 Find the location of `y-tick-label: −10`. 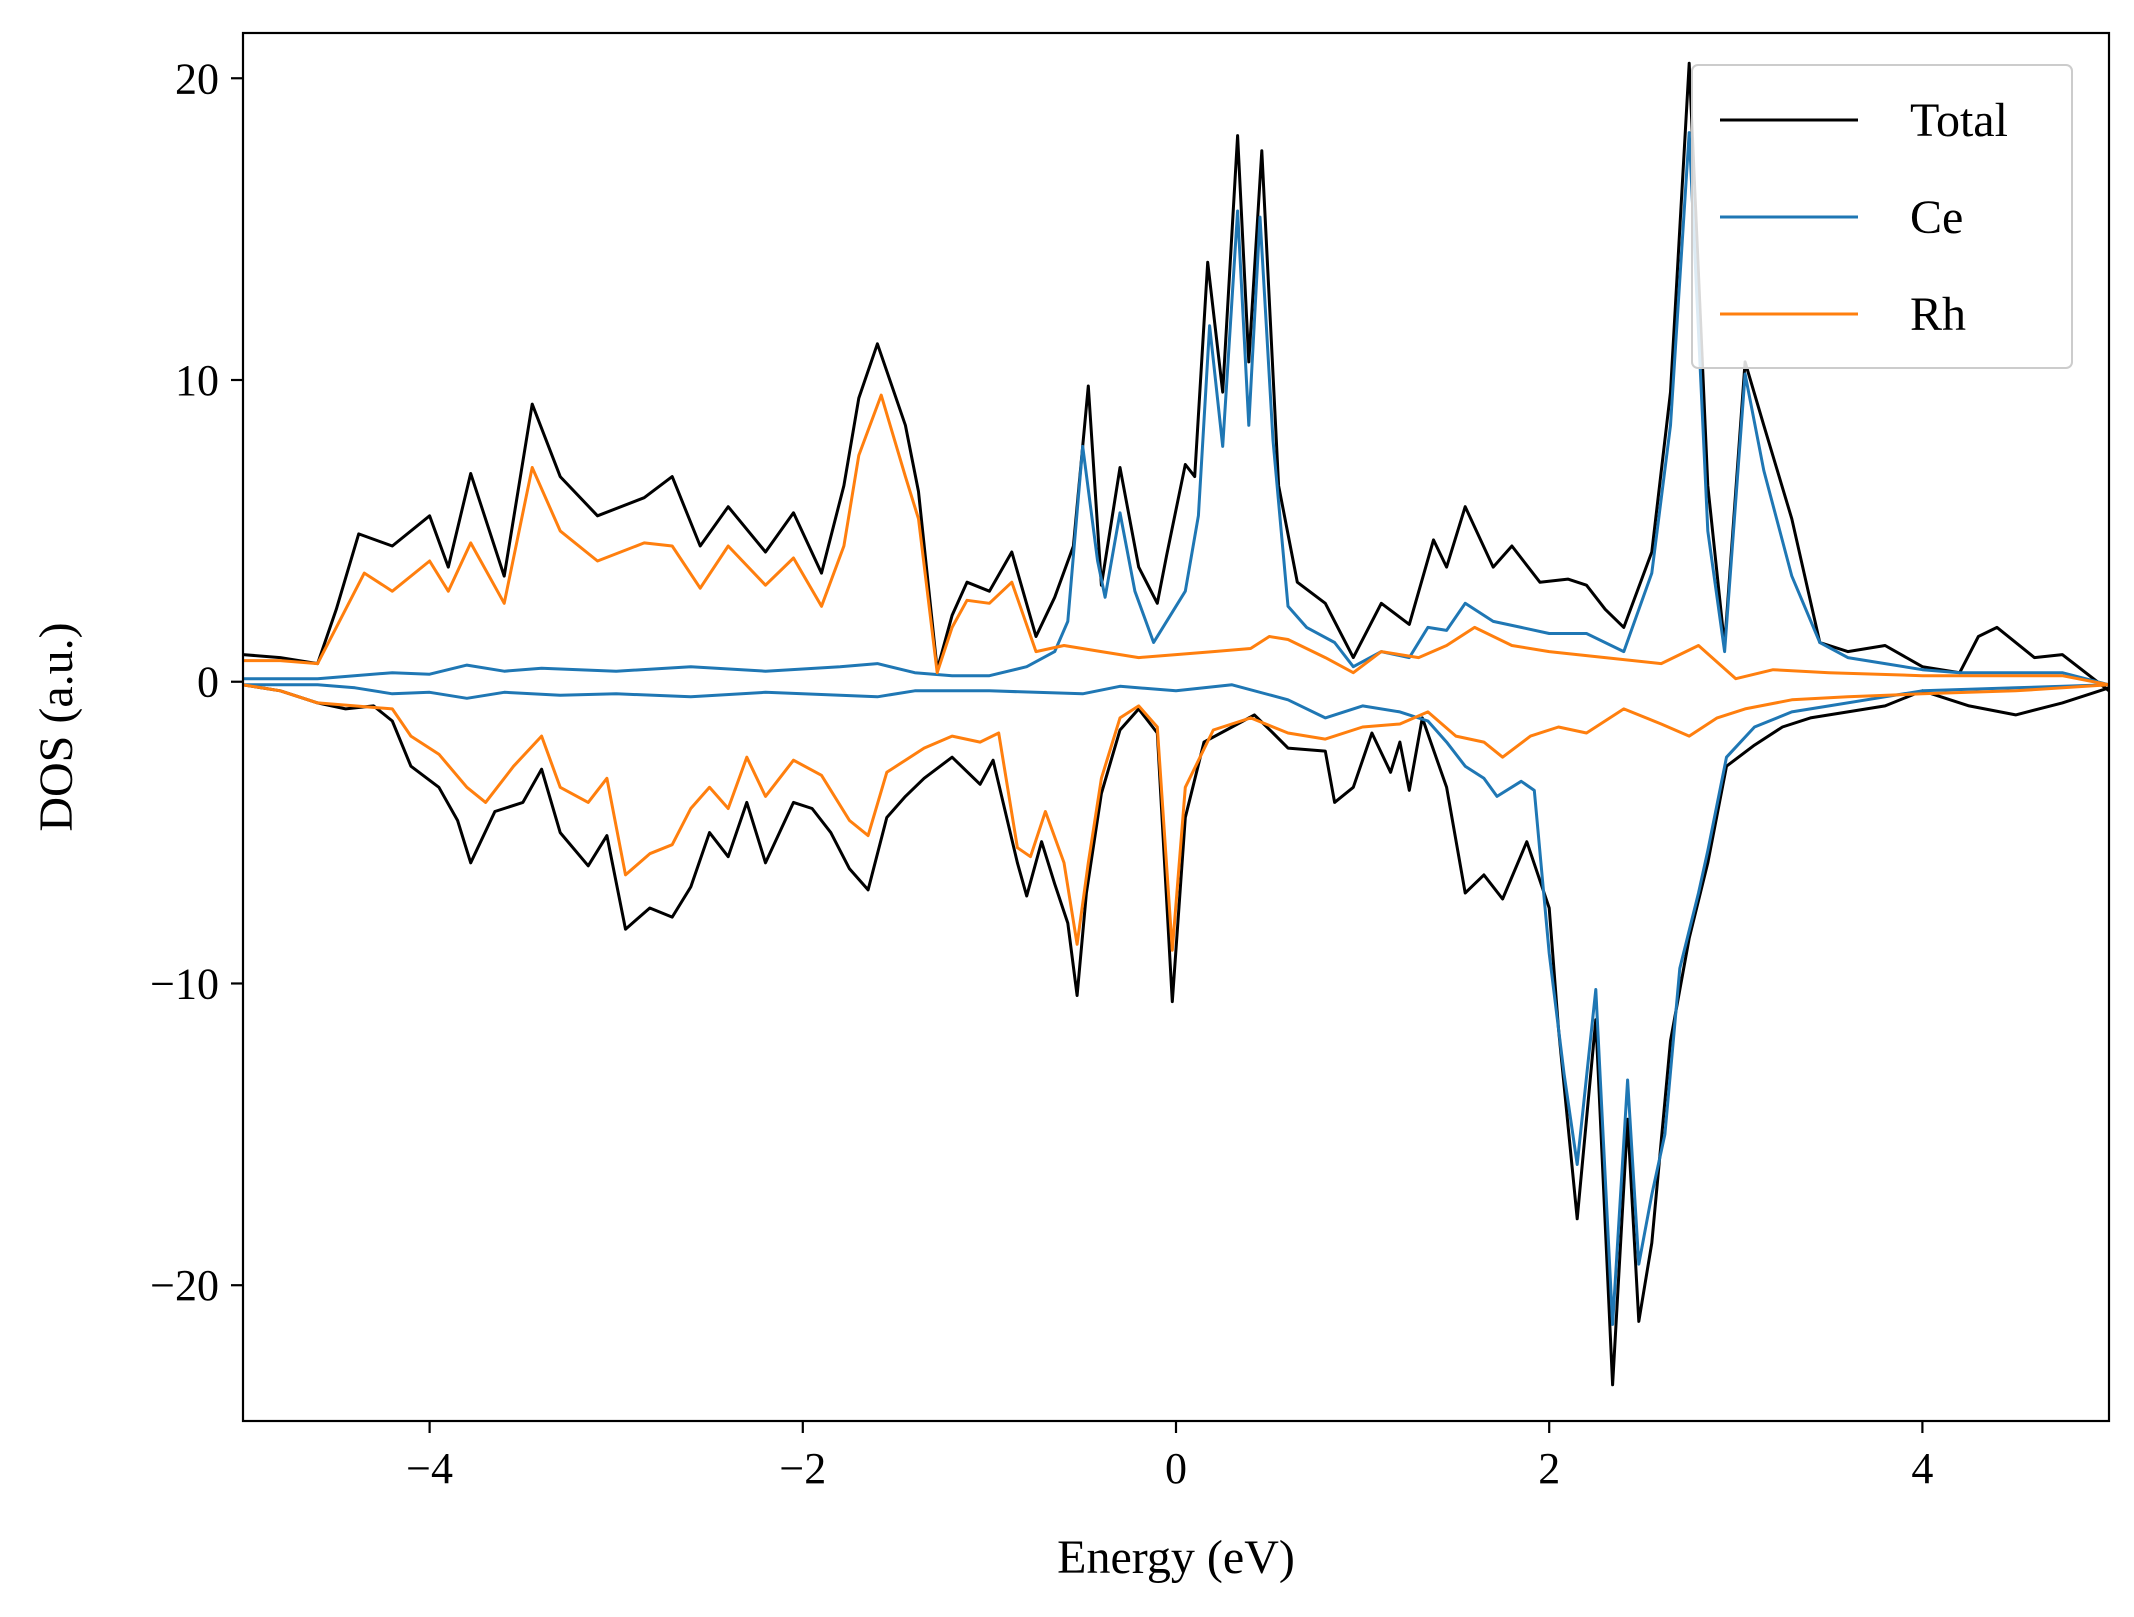

y-tick-label: −10 is located at coordinates (184, 983).